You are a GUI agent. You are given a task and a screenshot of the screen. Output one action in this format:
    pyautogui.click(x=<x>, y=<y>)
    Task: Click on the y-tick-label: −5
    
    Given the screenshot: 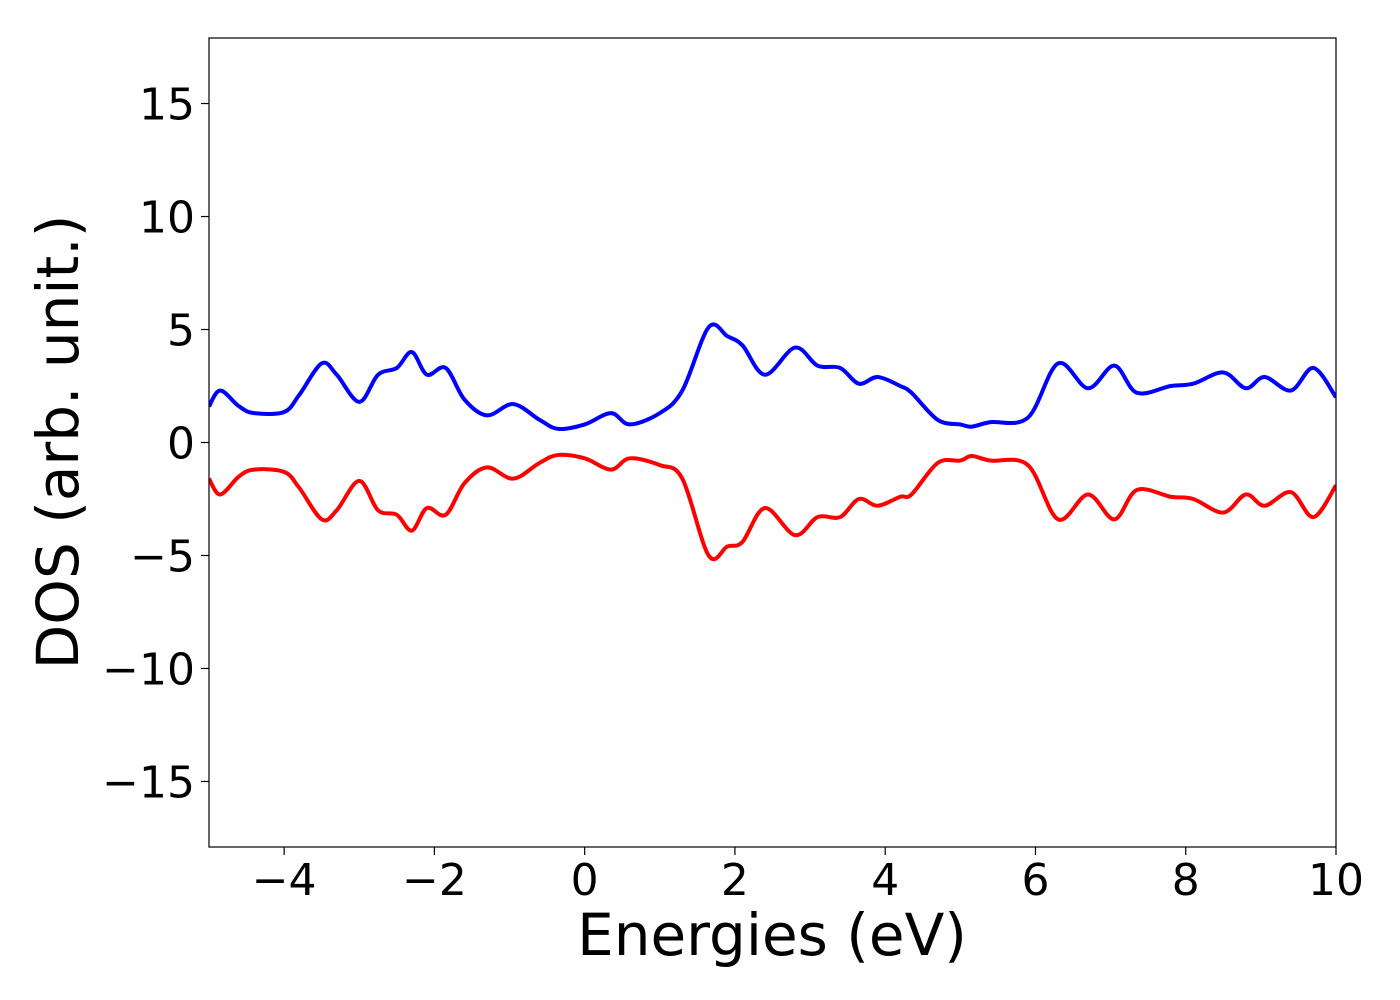 What is the action you would take?
    pyautogui.click(x=162, y=556)
    